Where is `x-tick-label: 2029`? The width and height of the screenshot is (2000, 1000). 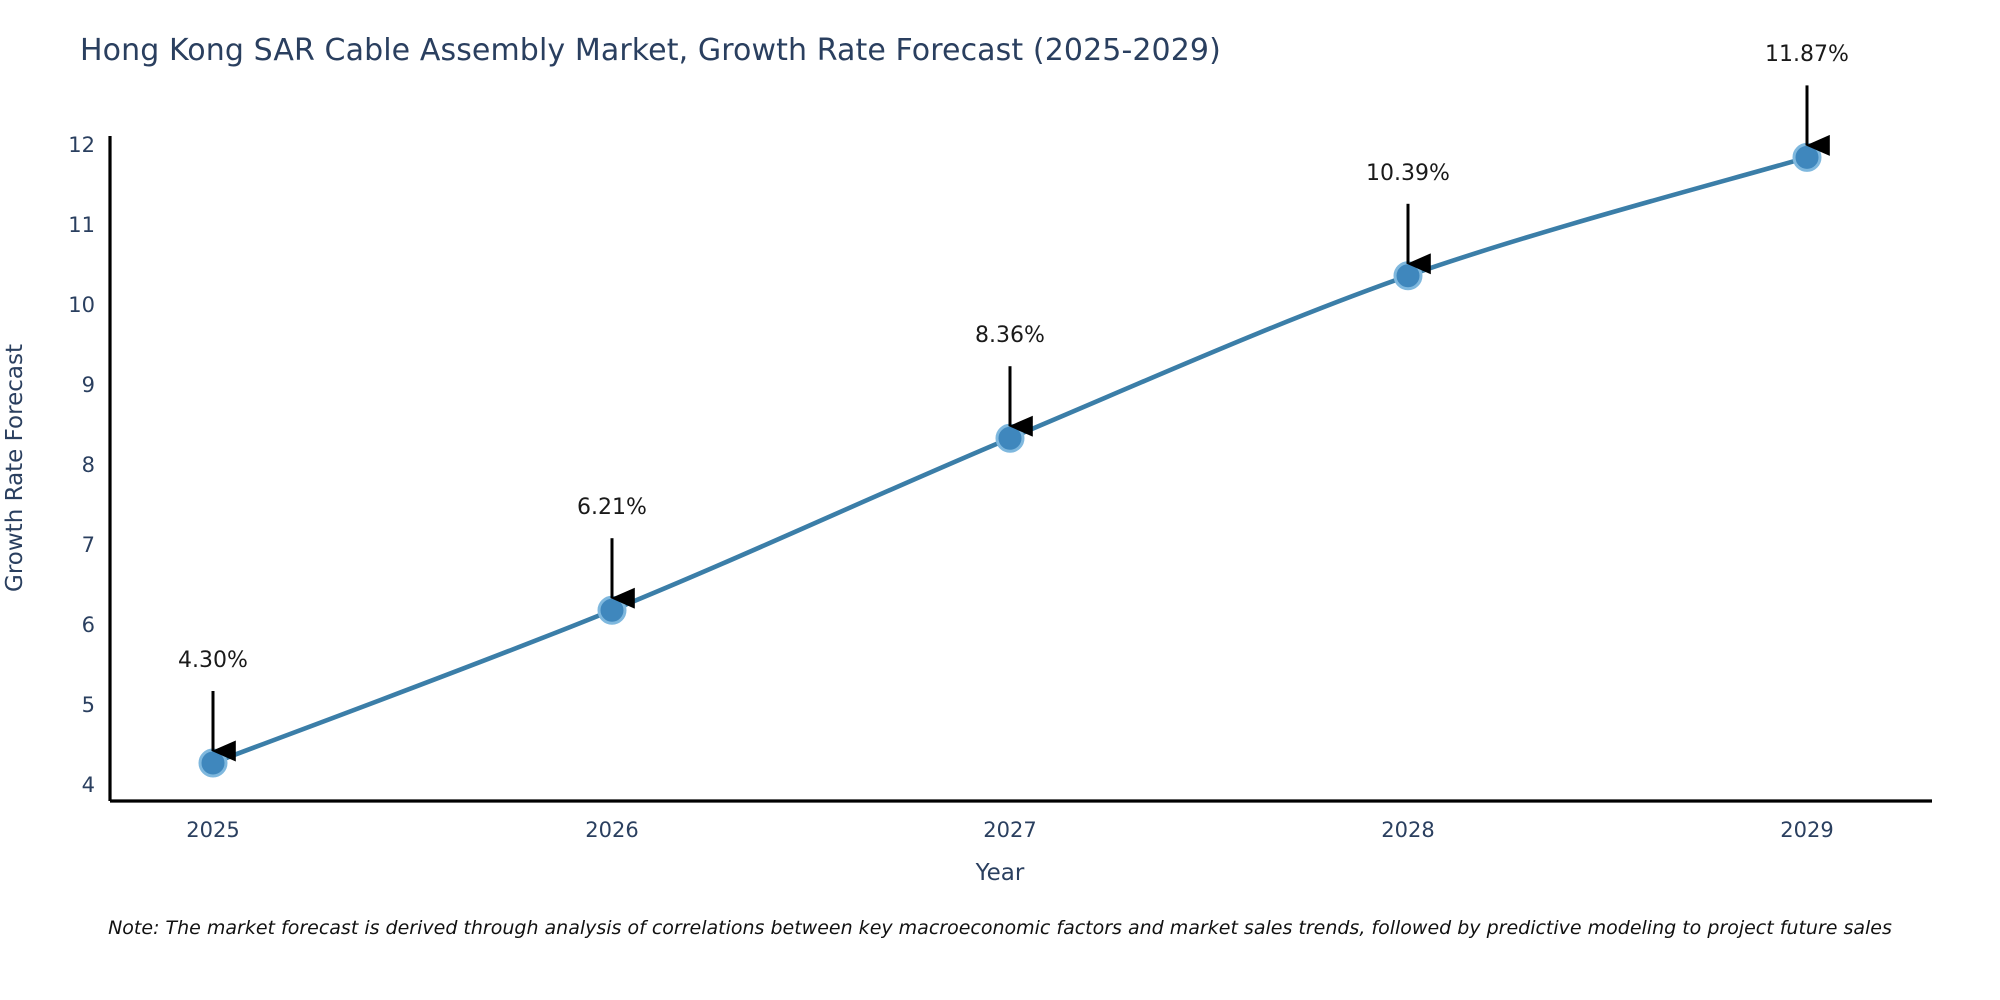 x-tick-label: 2029 is located at coordinates (1807, 830).